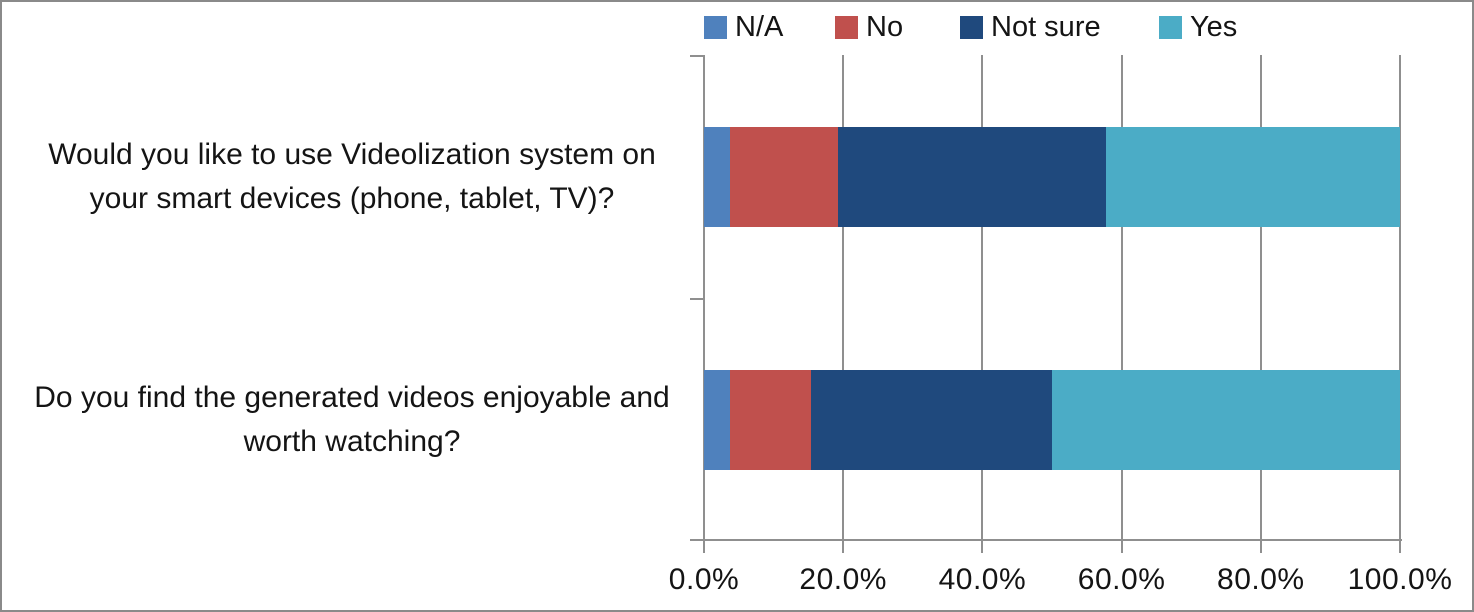  What do you see at coordinates (1214, 27) in the screenshot?
I see `legend-label: Yes` at bounding box center [1214, 27].